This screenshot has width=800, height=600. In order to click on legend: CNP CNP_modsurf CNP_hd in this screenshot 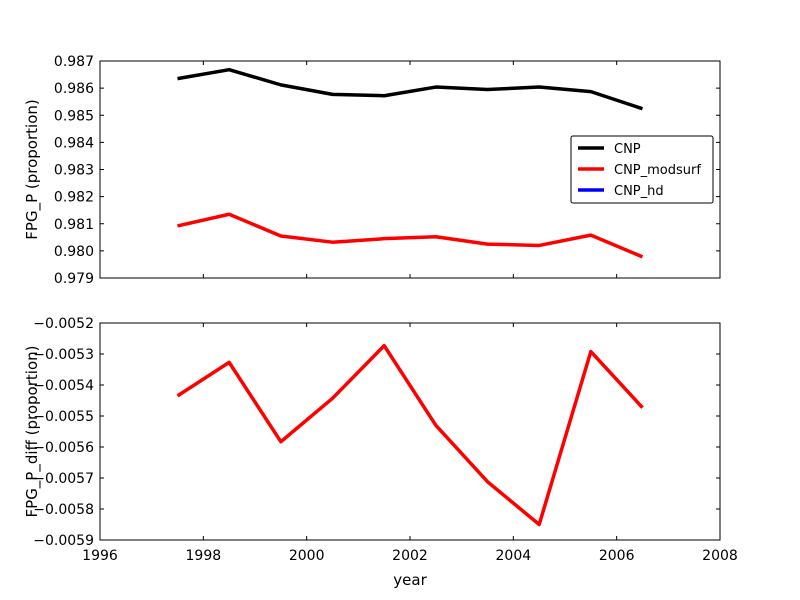, I will do `click(642, 169)`.